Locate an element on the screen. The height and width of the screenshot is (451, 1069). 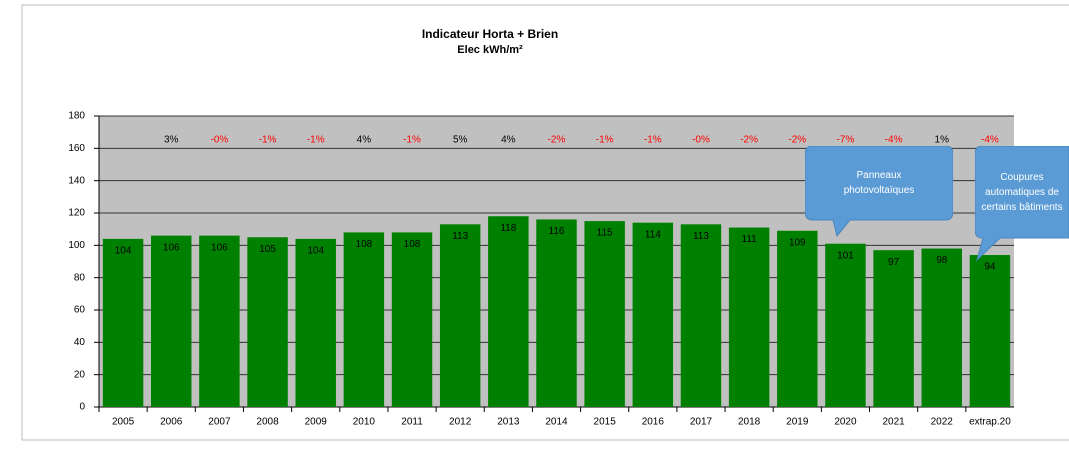
x-tick-label: 2015 is located at coordinates (605, 422).